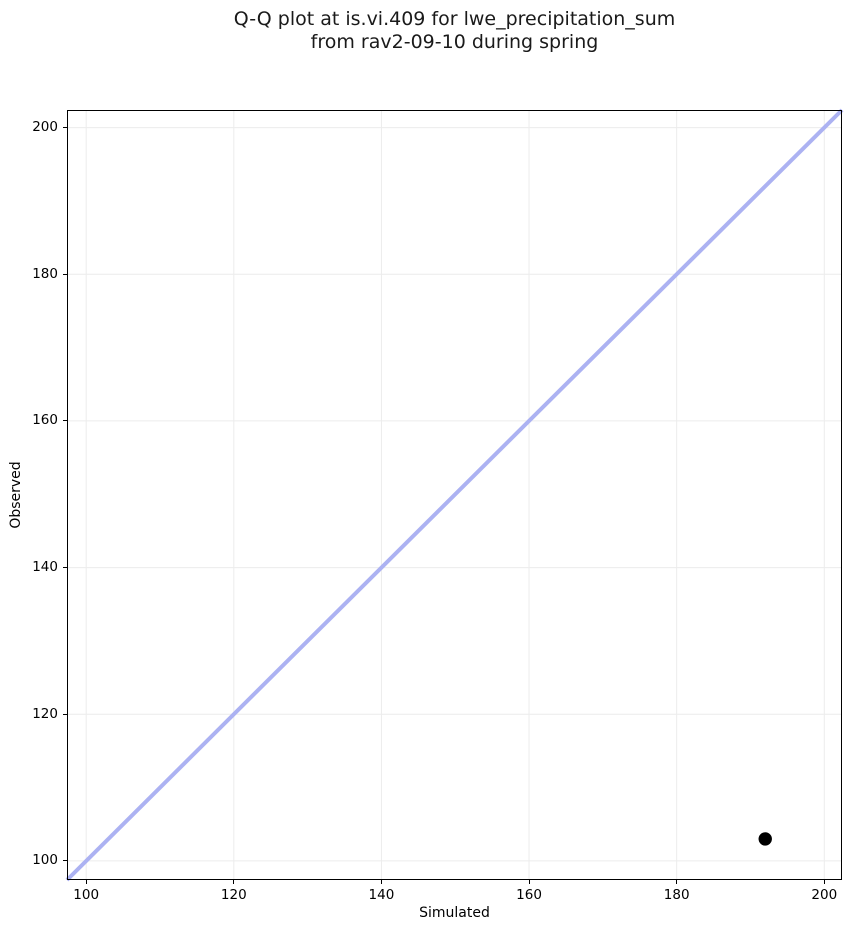 The height and width of the screenshot is (934, 851). Describe the element at coordinates (381, 895) in the screenshot. I see `x-tick-label: 140` at that location.